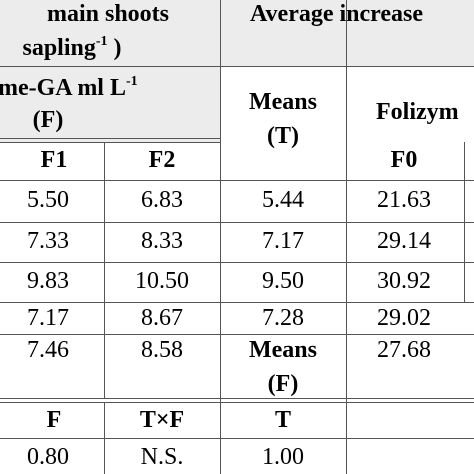  Describe the element at coordinates (404, 241) in the screenshot. I see `cell-f0: 29.14` at that location.